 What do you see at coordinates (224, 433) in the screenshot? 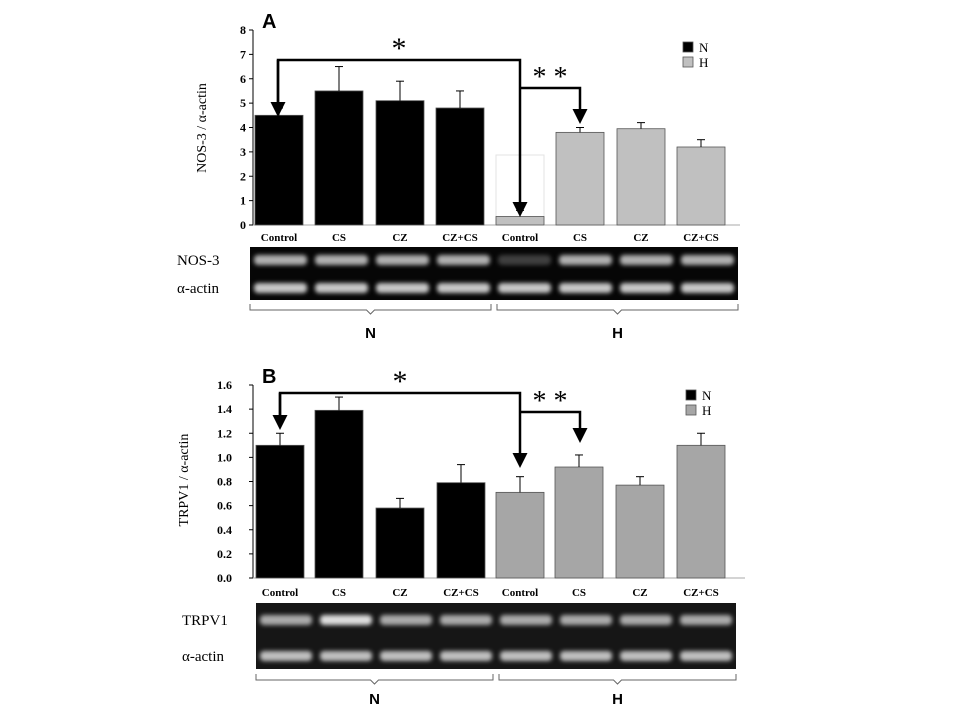
I see `y-tick-label: 1.2` at bounding box center [224, 433].